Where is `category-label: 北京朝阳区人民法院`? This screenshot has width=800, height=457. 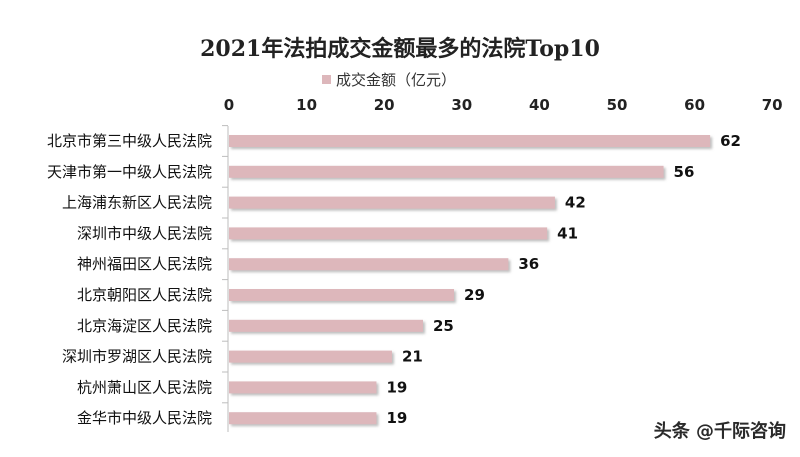
category-label: 北京朝阳区人民法院 is located at coordinates (144, 295).